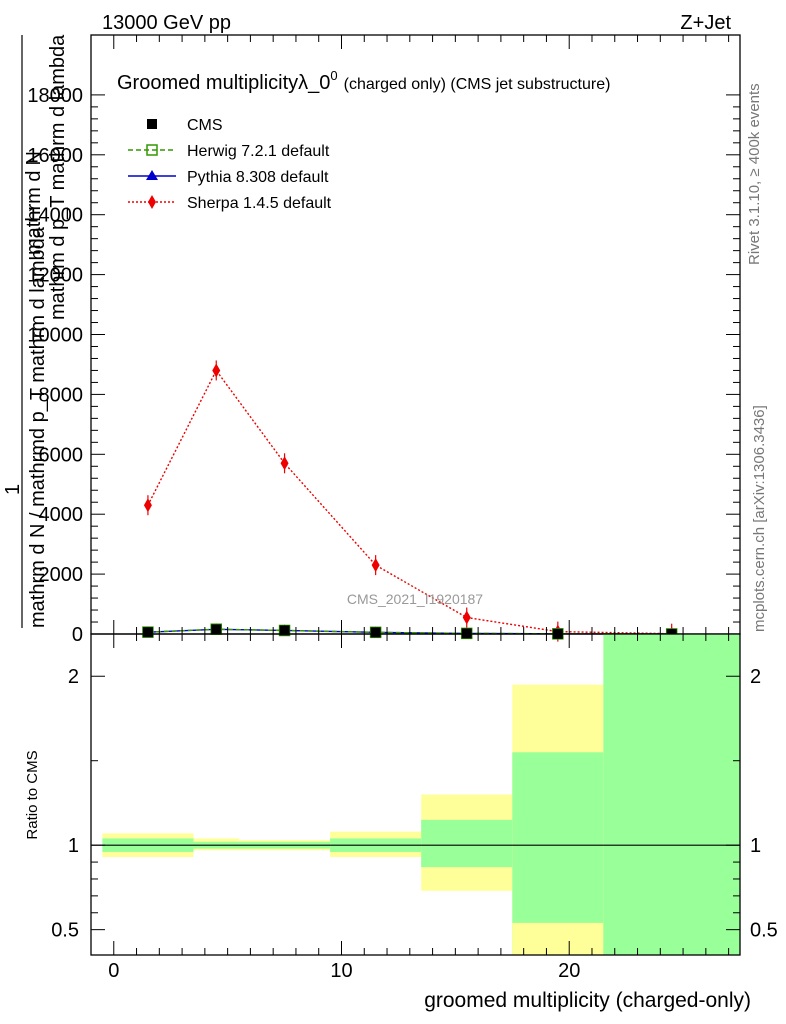 This screenshot has height=1024, width=786. I want to click on legend-herwig-label: Herwig 7.2.1 default, so click(258, 151).